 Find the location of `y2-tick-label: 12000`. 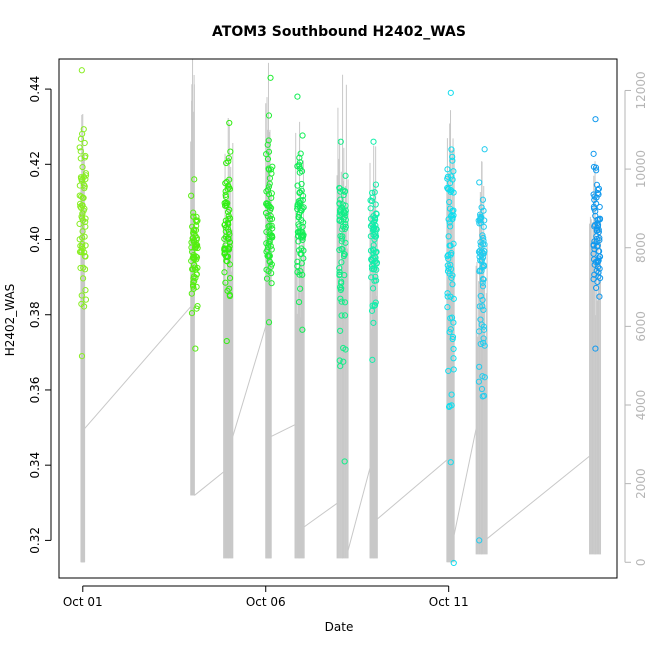

y2-tick-label: 12000 is located at coordinates (641, 90).